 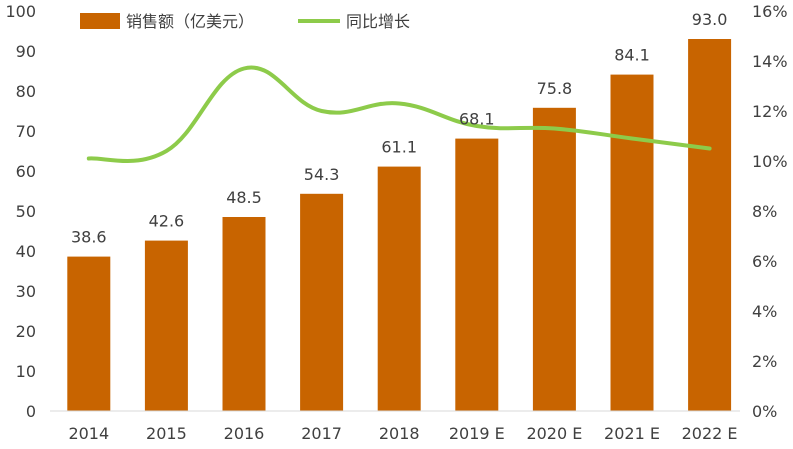 What do you see at coordinates (710, 19) in the screenshot?
I see `bar-value-label: 93.0` at bounding box center [710, 19].